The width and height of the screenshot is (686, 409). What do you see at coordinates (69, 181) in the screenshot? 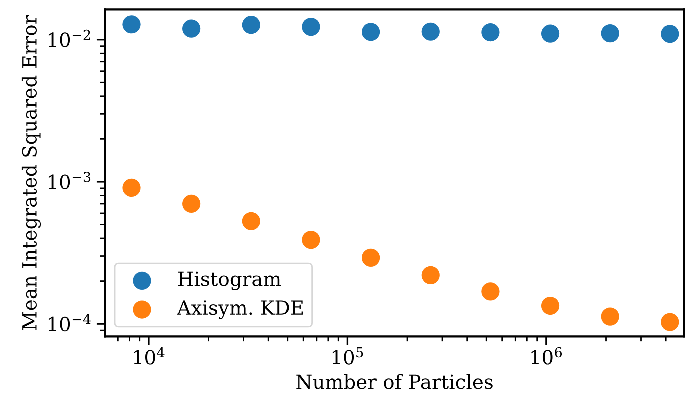
I see `y-tick-label: 10$^{−3}$` at bounding box center [69, 181].